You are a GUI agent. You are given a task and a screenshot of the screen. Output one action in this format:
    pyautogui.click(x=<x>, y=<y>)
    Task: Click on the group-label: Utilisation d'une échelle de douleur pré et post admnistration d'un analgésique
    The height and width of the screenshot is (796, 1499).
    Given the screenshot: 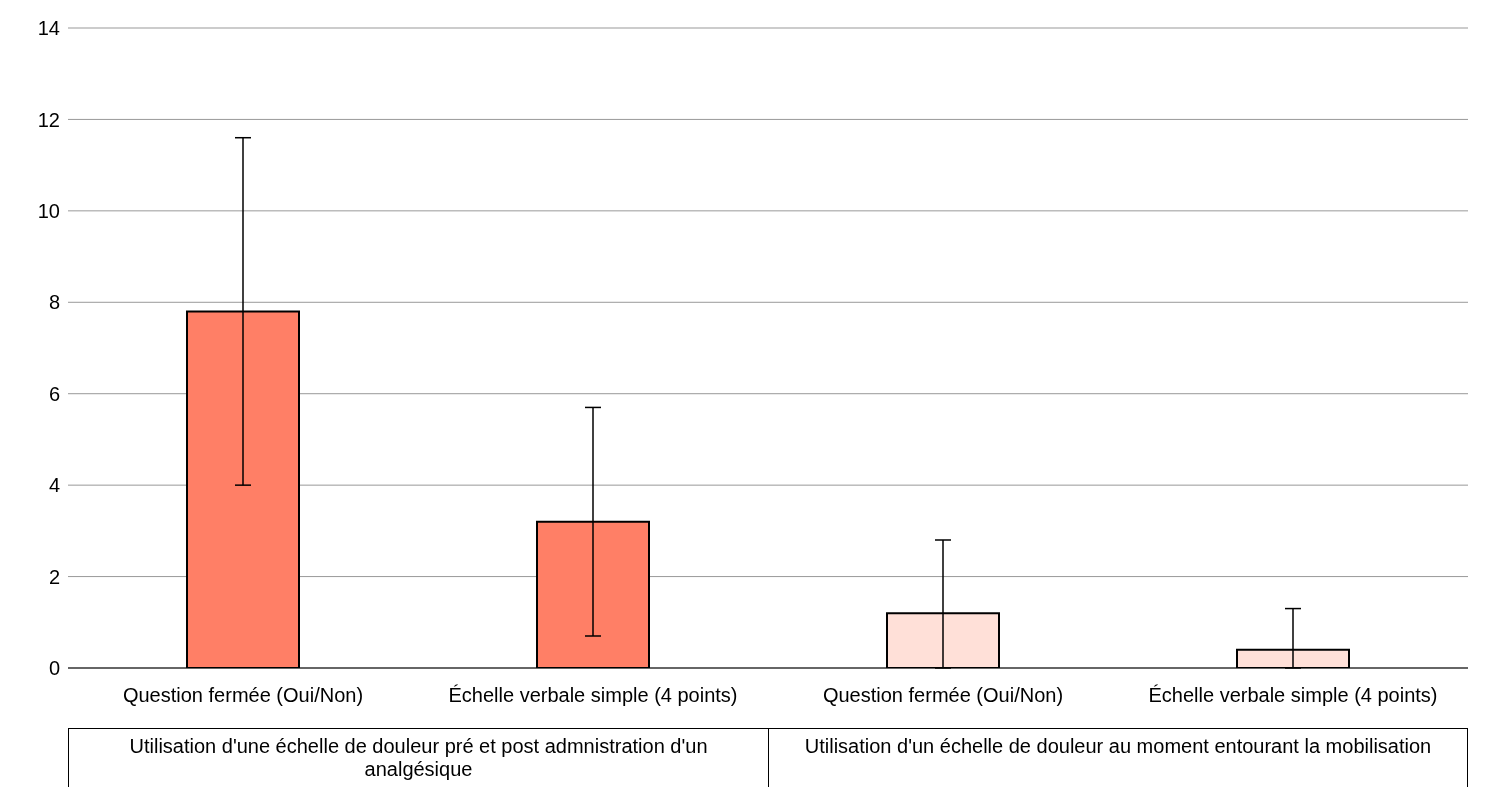 What is the action you would take?
    pyautogui.click(x=418, y=758)
    